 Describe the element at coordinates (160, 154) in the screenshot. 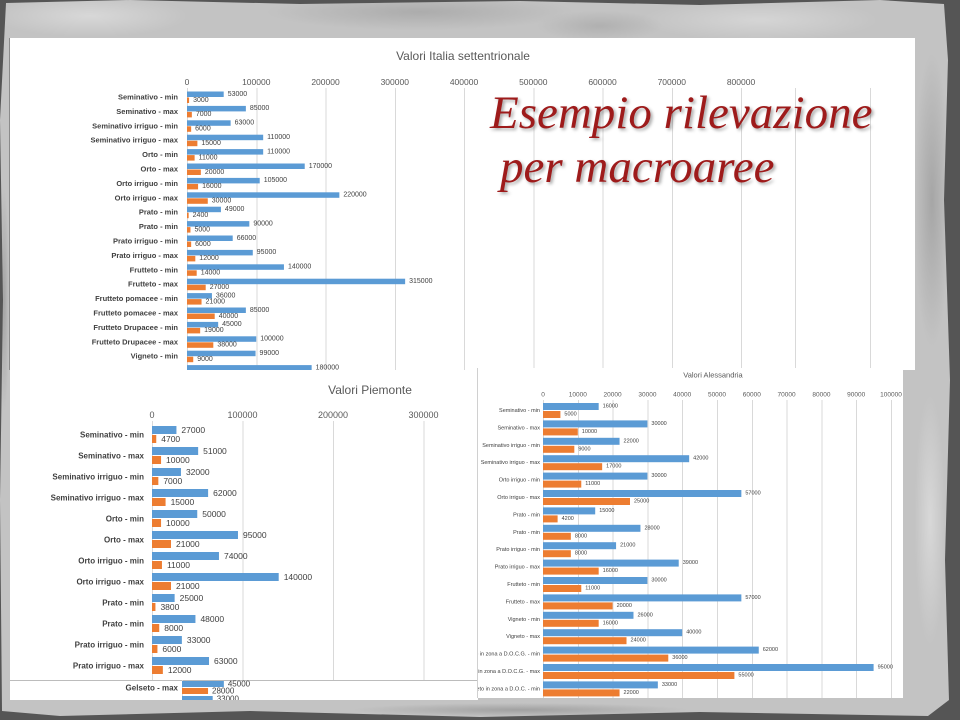

I see `category-label: Orto - min` at that location.